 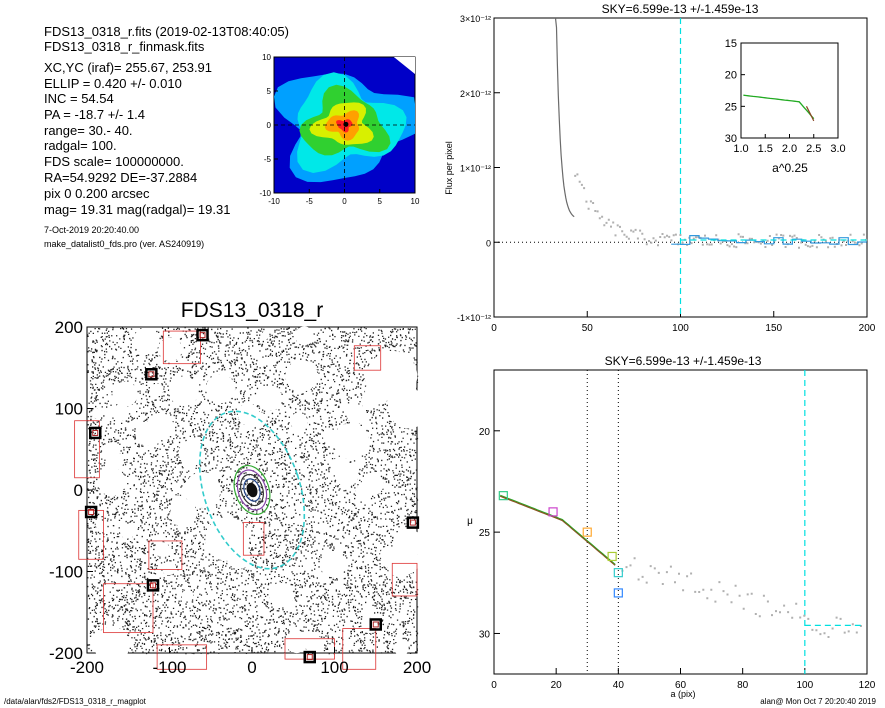 What do you see at coordinates (475, 94) in the screenshot?
I see `sky-ytick-label: 2×10⁻¹²` at bounding box center [475, 94].